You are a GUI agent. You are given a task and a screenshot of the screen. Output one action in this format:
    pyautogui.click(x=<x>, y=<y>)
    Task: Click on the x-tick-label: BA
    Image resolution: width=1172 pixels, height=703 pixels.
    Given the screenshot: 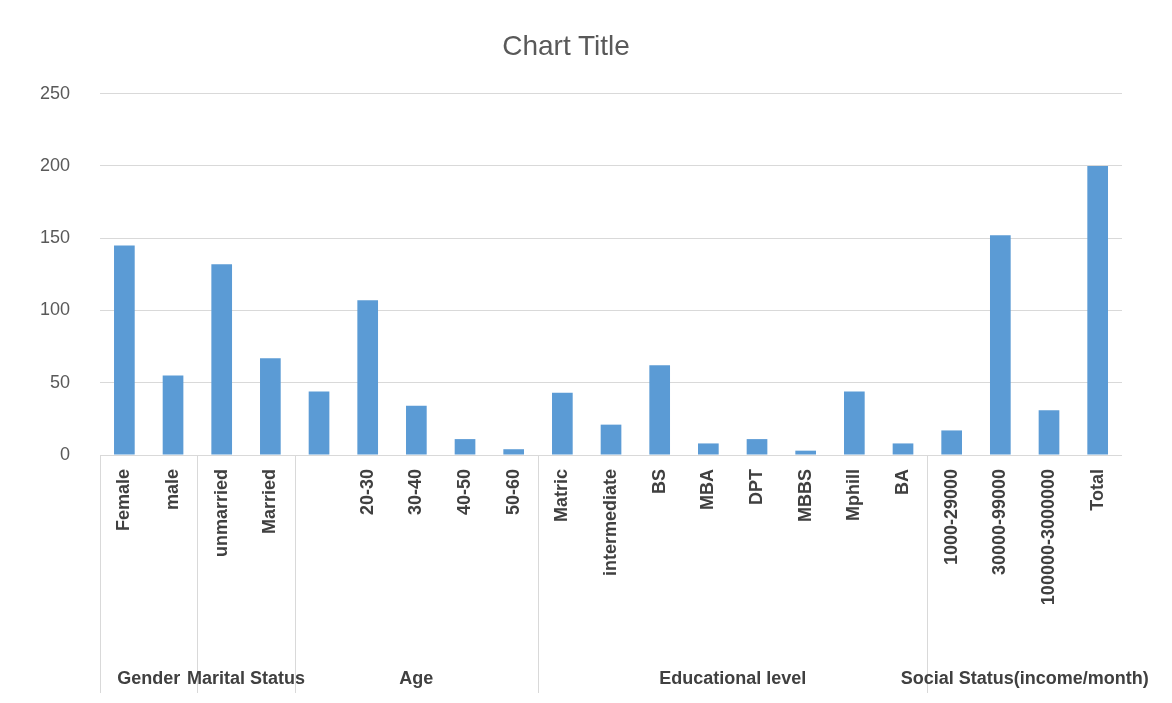 What is the action you would take?
    pyautogui.click(x=901, y=482)
    